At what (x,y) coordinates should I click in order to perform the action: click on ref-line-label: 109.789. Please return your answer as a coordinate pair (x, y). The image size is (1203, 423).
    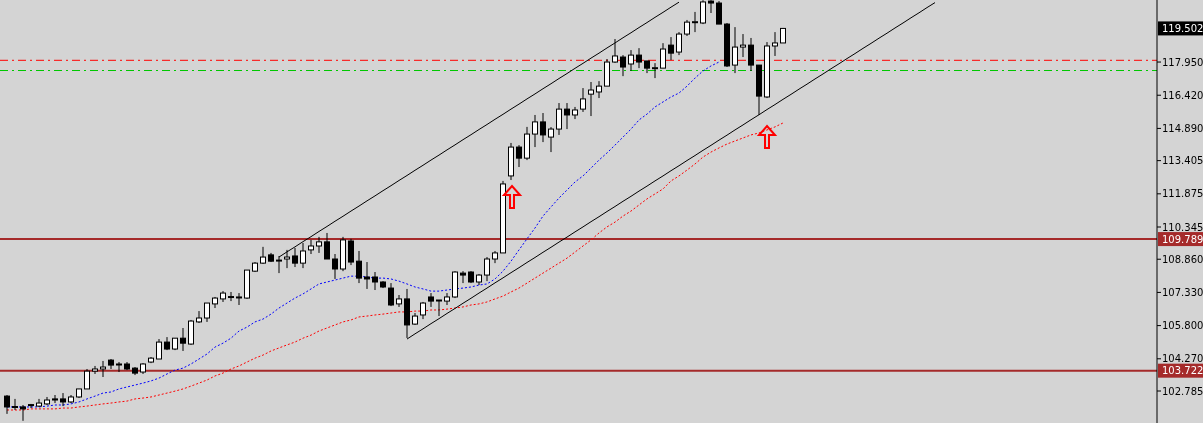
    Looking at the image, I should click on (1182, 239).